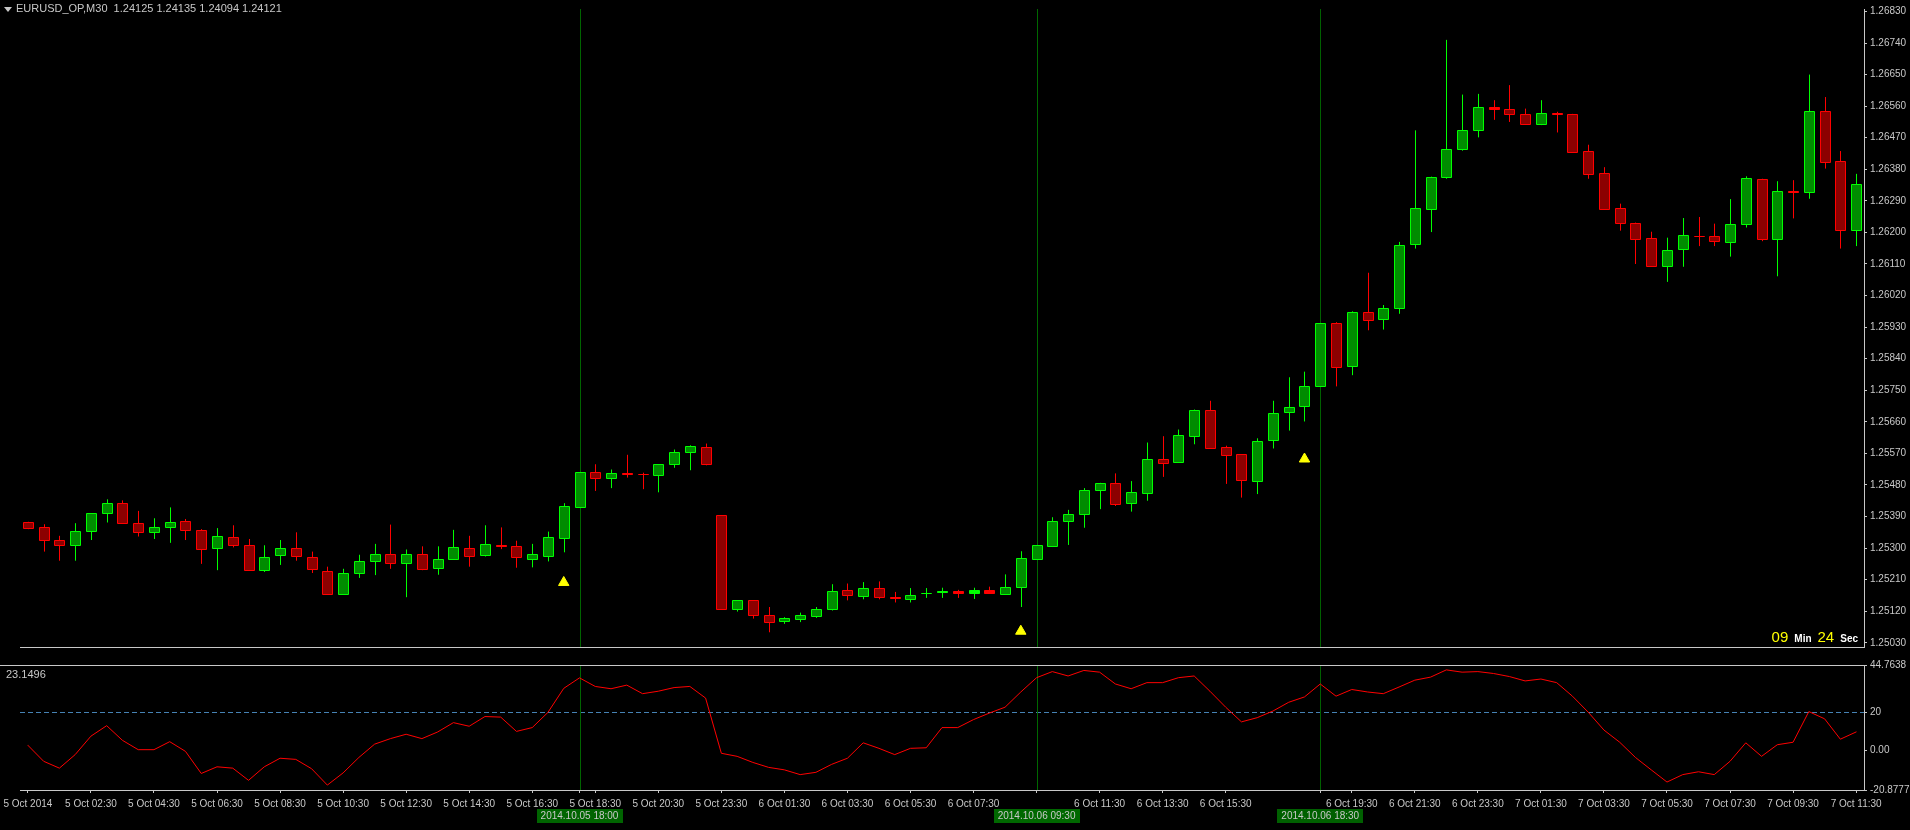  I want to click on x-tick-label: 6 Oct 19:30, so click(1352, 803).